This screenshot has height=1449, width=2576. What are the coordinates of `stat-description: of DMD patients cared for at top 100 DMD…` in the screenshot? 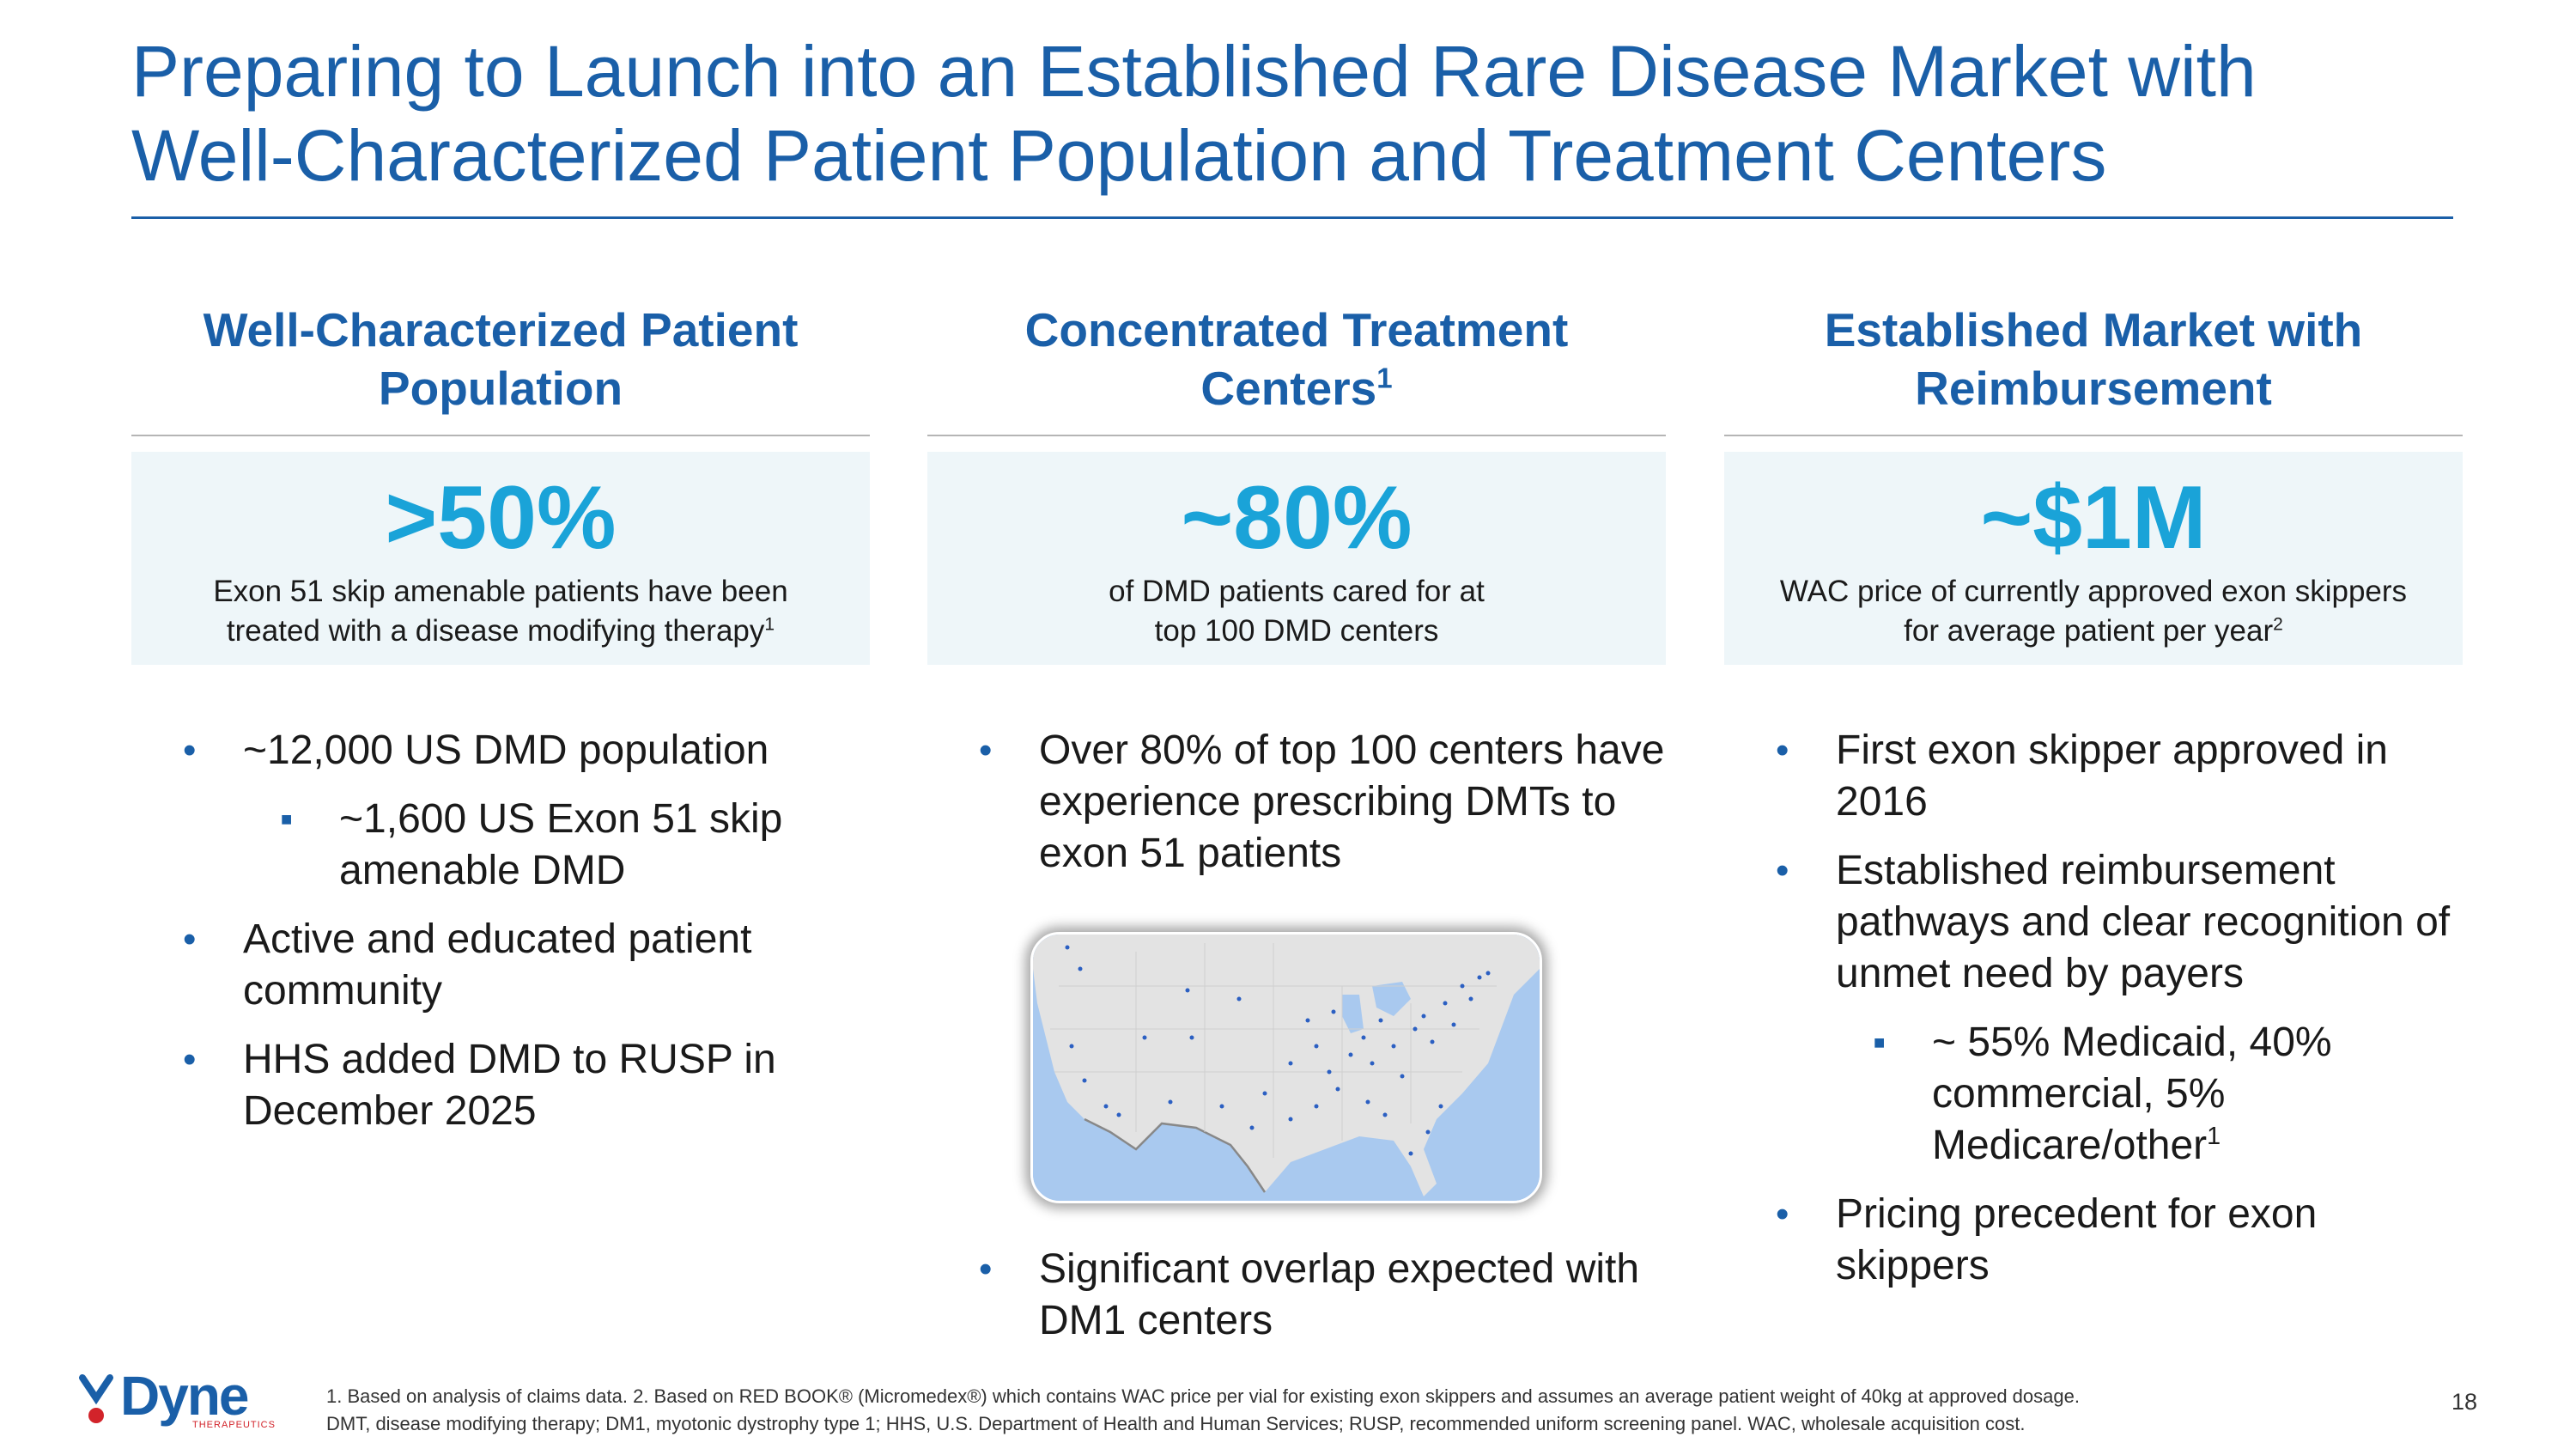 It's located at (1297, 611).